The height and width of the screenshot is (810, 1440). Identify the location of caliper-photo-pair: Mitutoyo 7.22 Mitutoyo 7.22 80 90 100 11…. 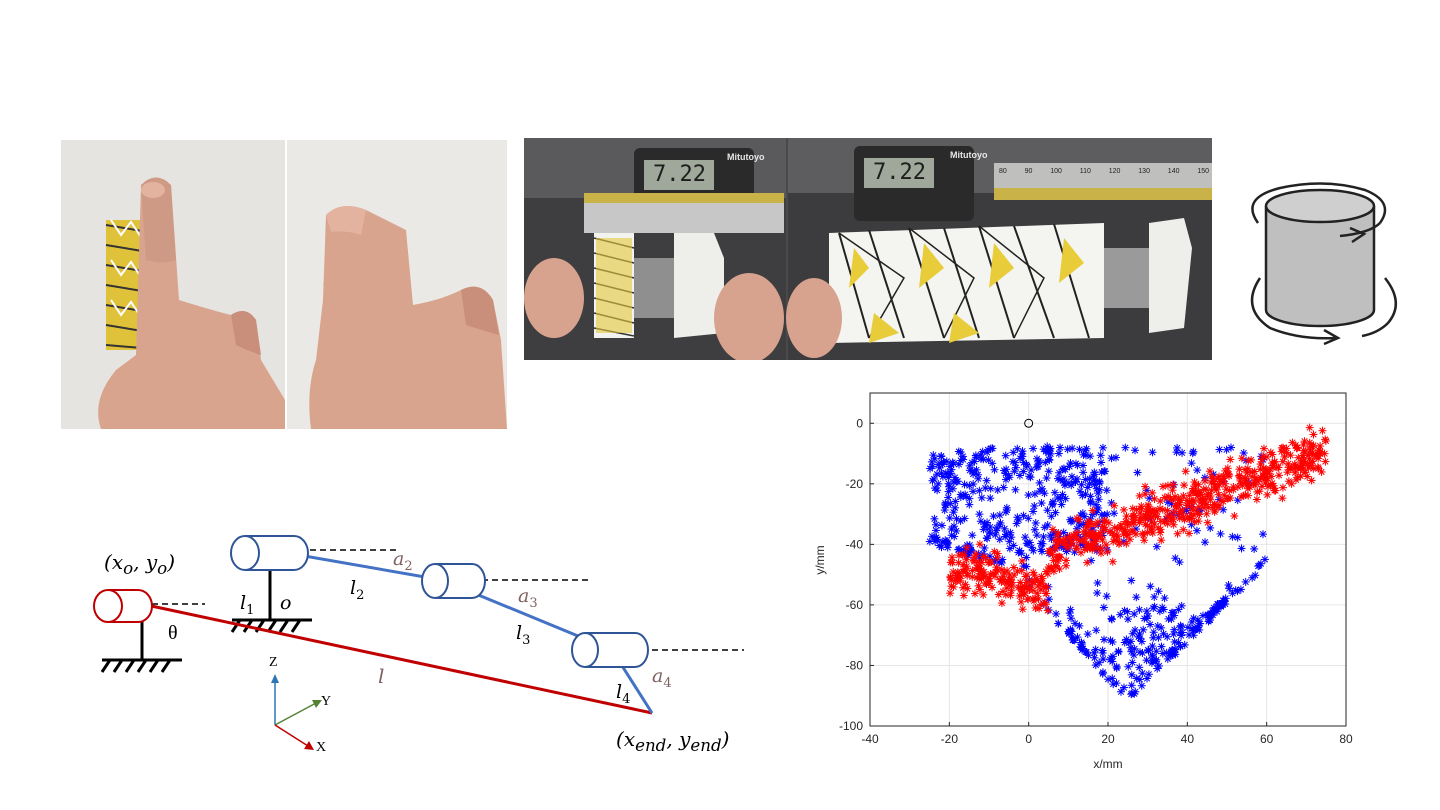
(868, 249).